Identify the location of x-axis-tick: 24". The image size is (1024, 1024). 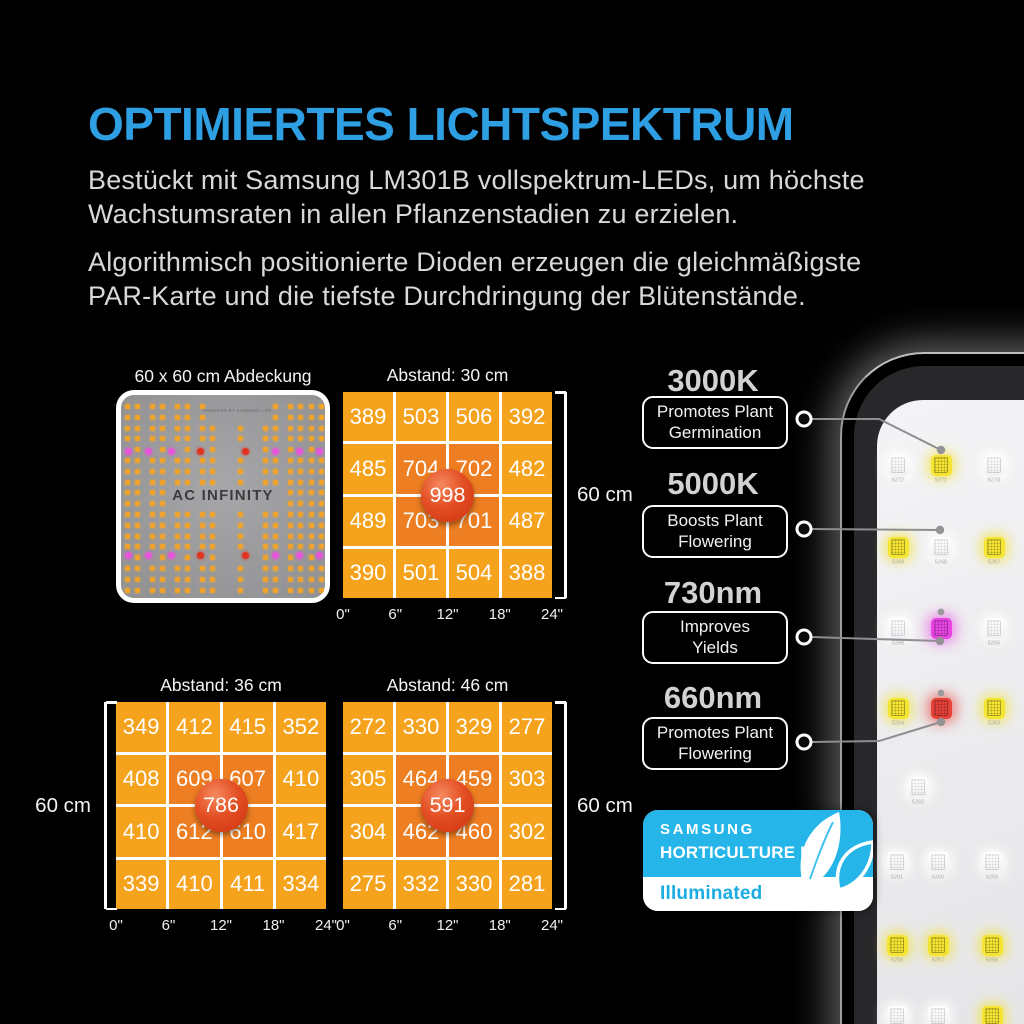
(551, 614).